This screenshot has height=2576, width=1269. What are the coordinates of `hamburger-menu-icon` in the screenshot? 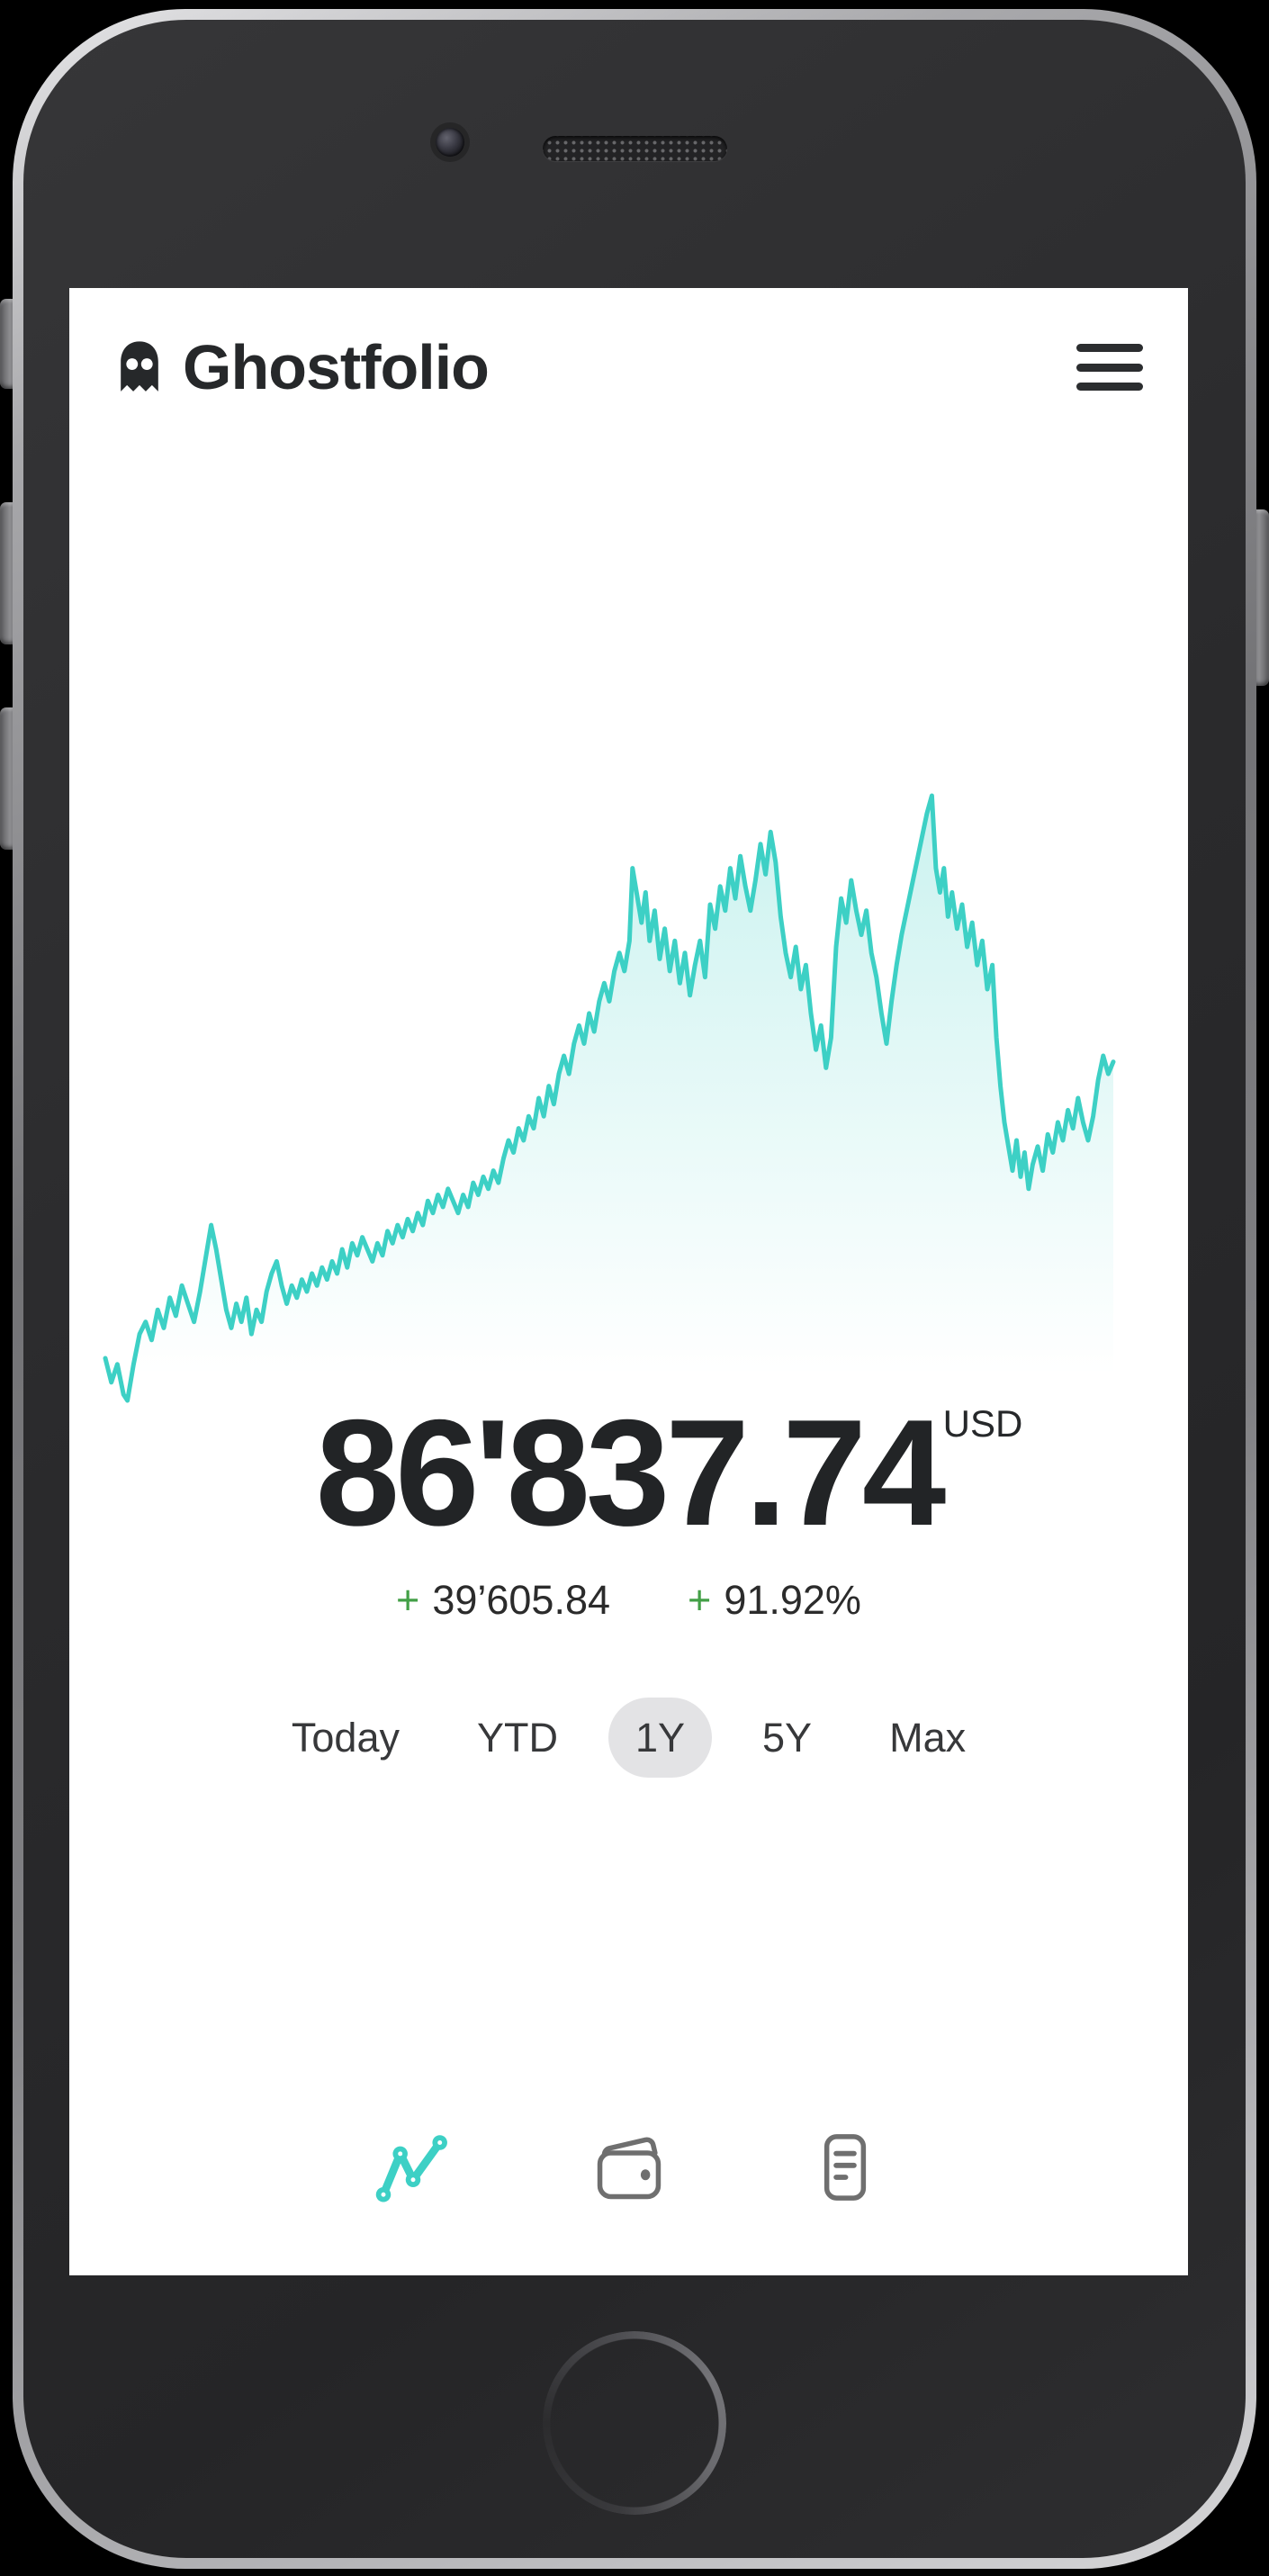 It's located at (1109, 367).